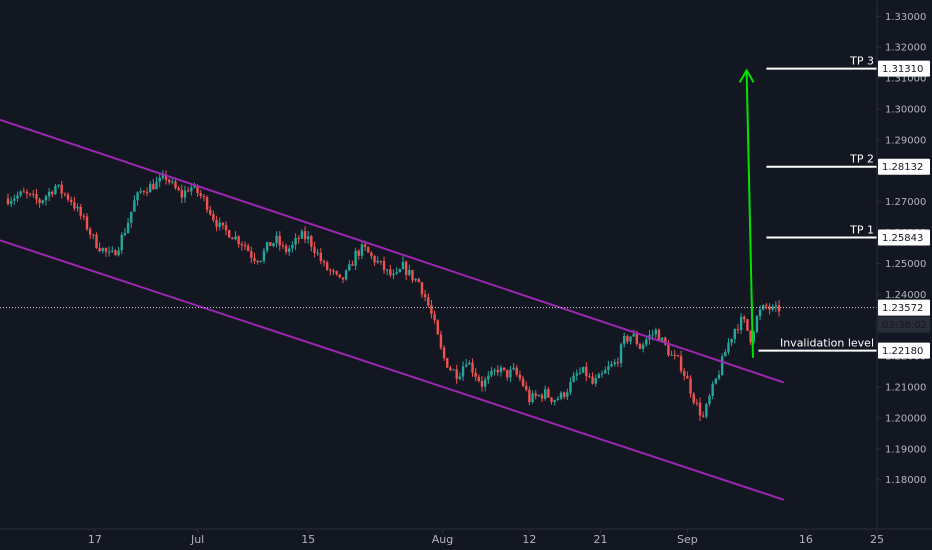 This screenshot has width=932, height=550. I want to click on level-price-tag-text: 1.25843, so click(902, 238).